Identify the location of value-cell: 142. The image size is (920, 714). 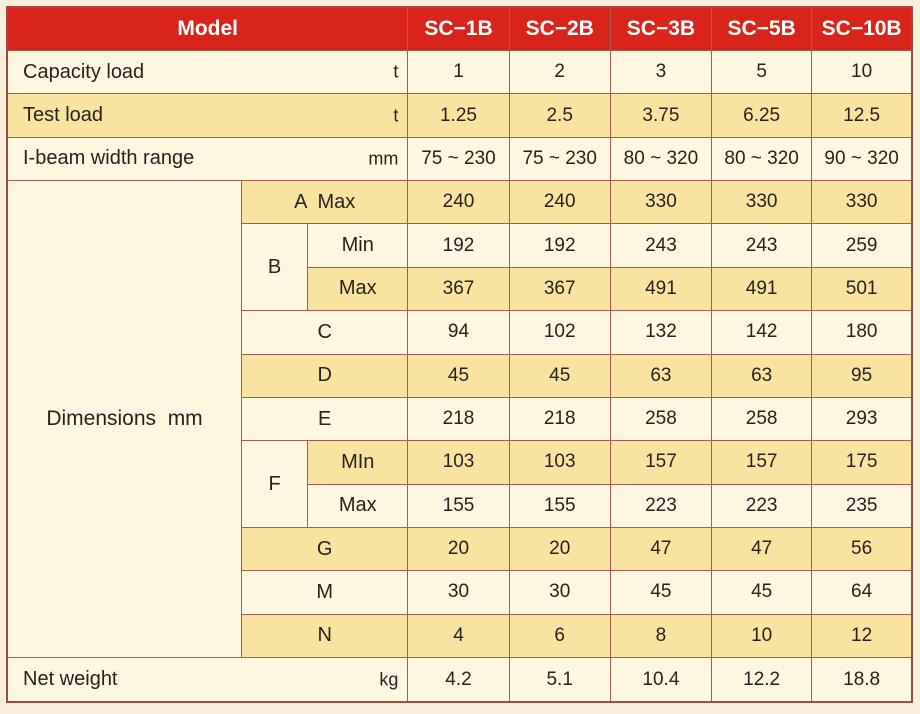
(762, 332).